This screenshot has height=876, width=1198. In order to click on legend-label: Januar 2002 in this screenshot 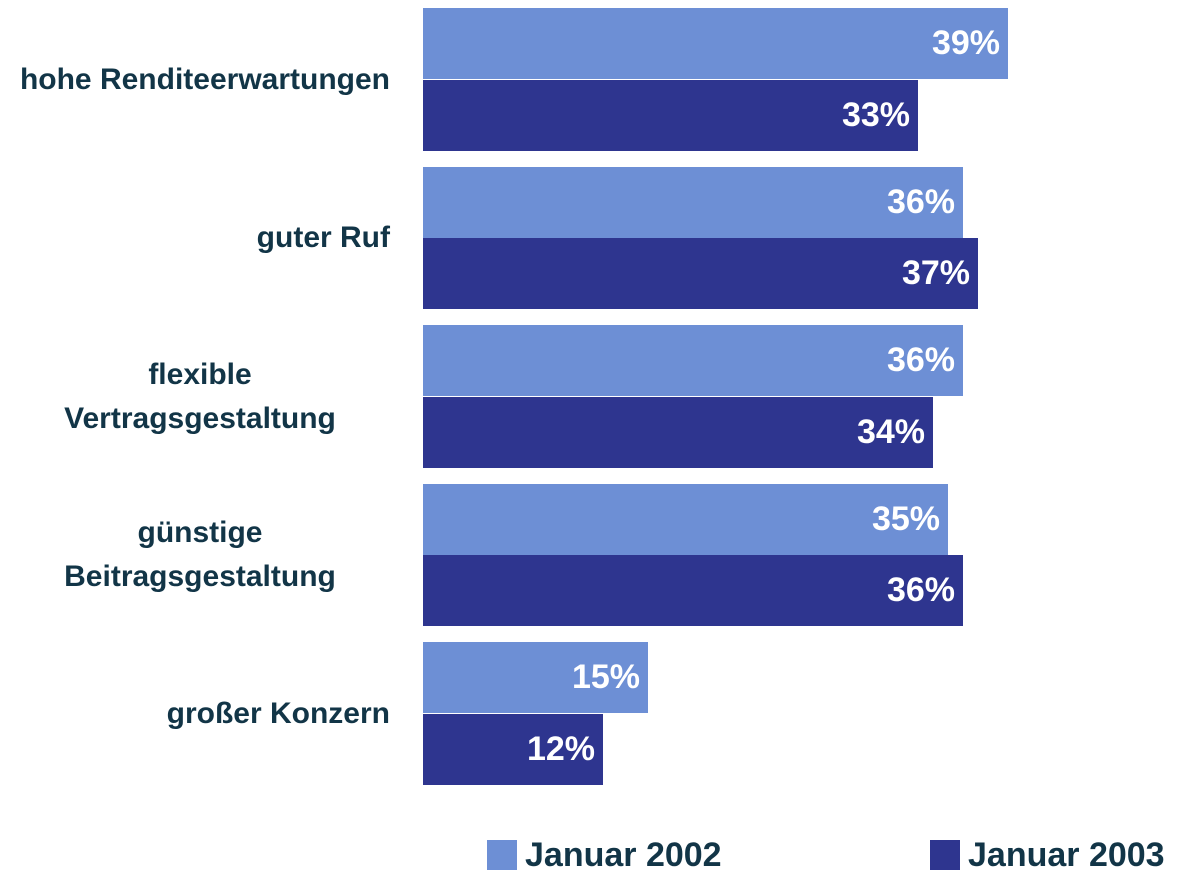, I will do `click(623, 855)`.